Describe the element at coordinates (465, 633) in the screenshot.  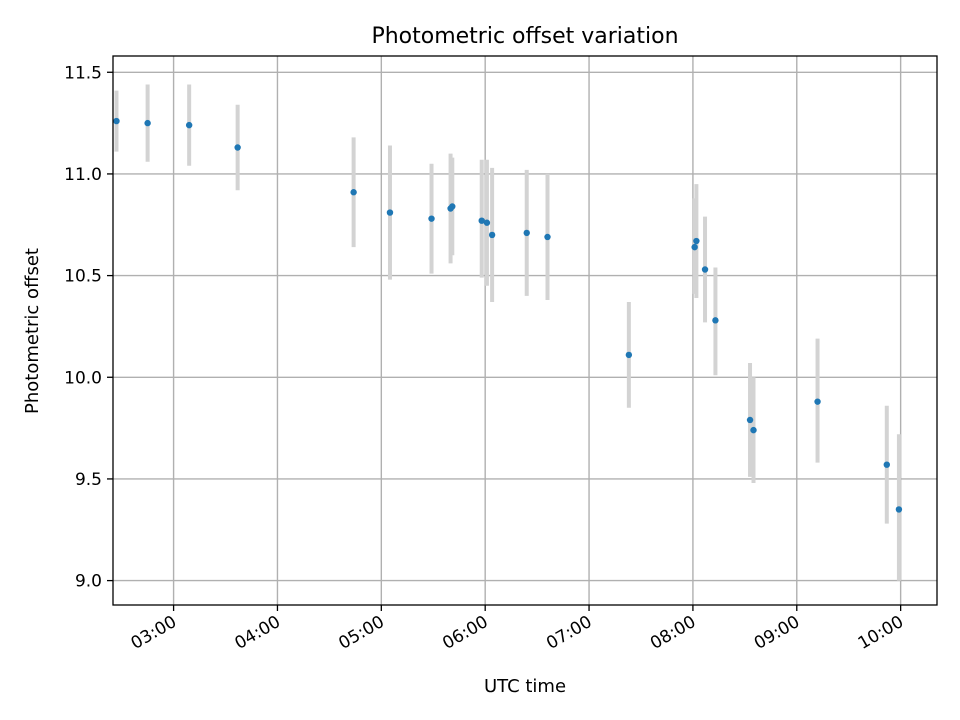
I see `x-tick-label: 06:00` at that location.